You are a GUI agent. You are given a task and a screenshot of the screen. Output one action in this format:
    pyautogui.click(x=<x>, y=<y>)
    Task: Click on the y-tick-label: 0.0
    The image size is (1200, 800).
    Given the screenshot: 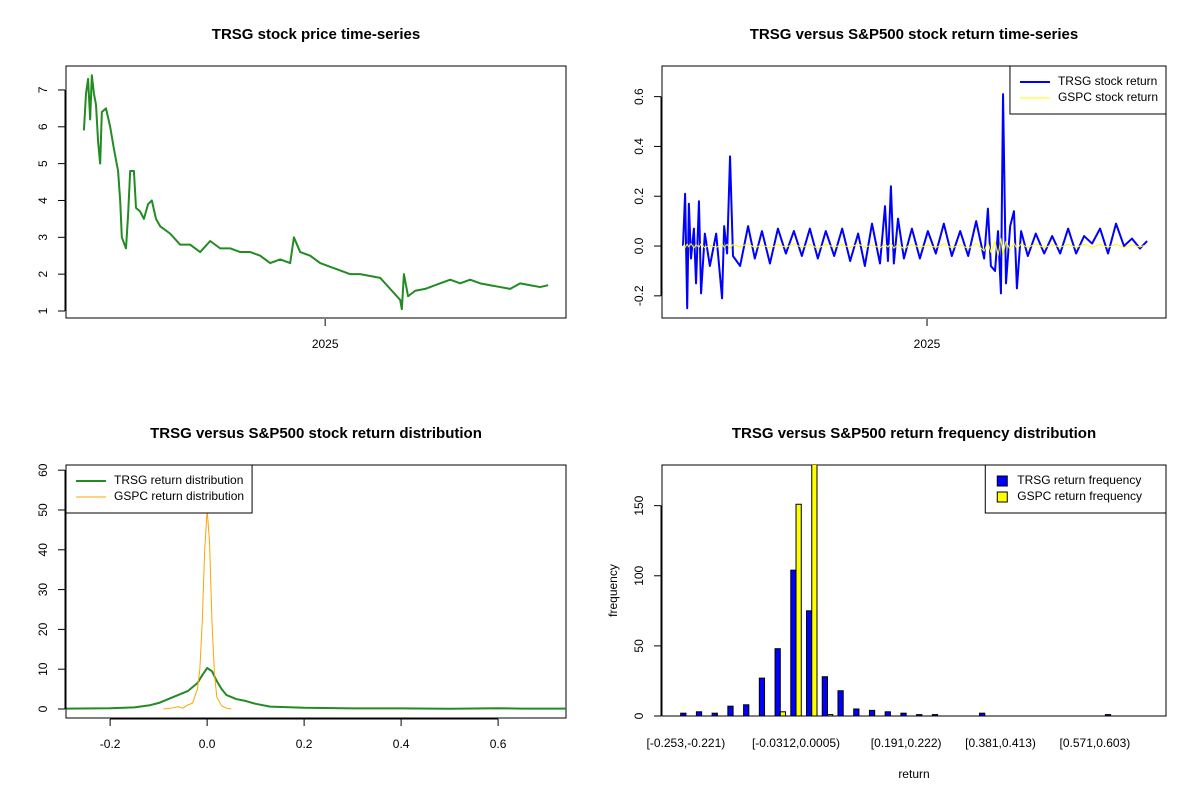 What is the action you would take?
    pyautogui.click(x=639, y=245)
    